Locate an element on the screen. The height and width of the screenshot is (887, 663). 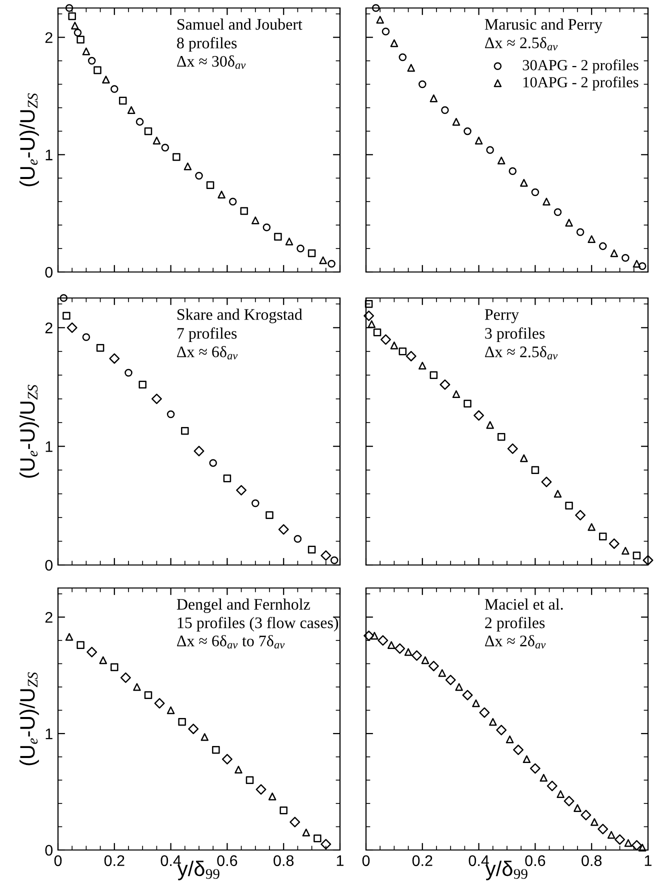
annotation: 7 profiles is located at coordinates (207, 334).